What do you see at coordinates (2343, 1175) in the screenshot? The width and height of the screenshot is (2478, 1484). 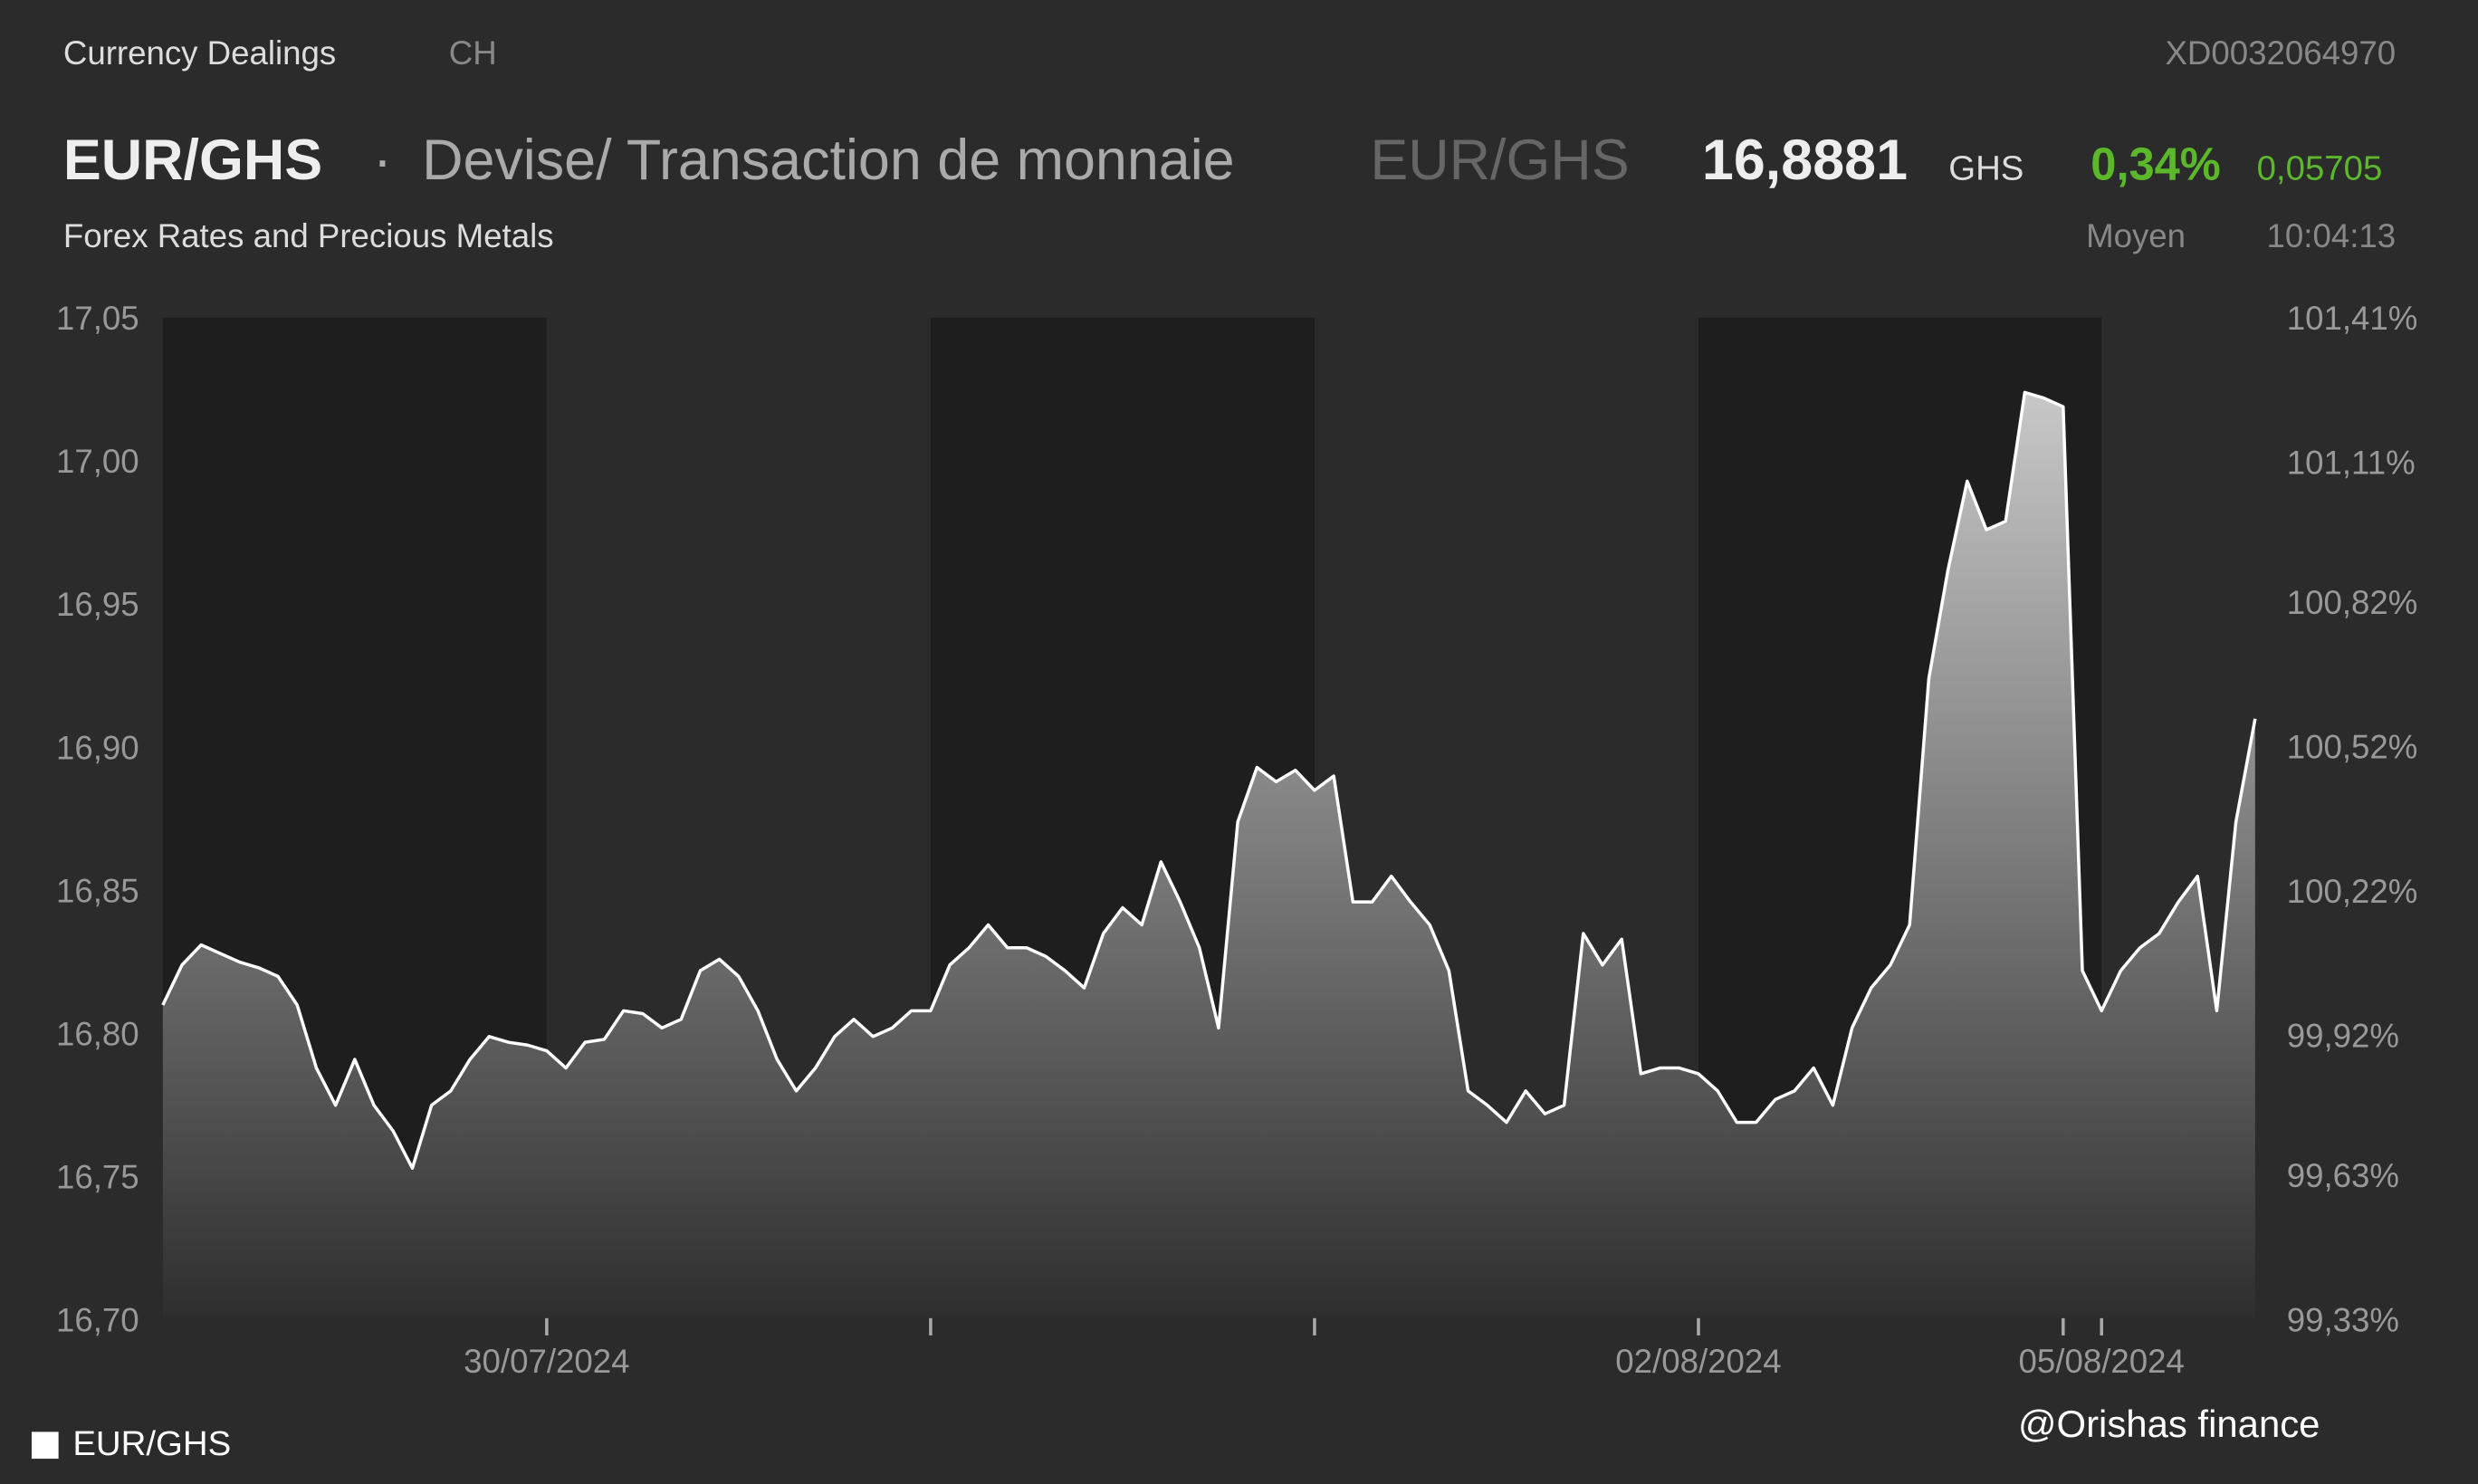 I see `y2-tick-label: 99,63%` at bounding box center [2343, 1175].